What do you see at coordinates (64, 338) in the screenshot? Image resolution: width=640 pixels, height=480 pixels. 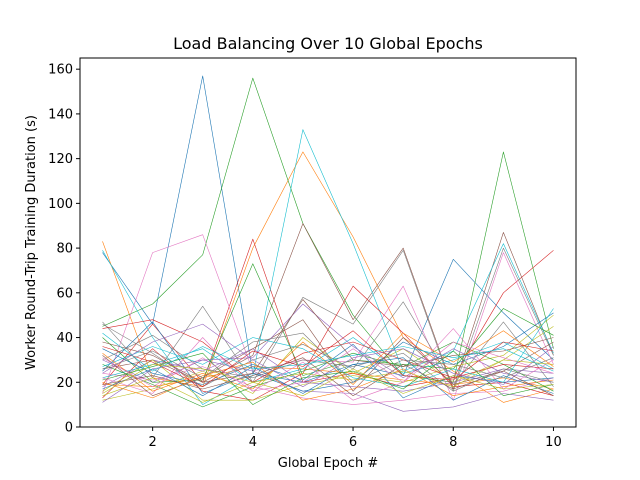 I see `y-tick-label: 40` at bounding box center [64, 338].